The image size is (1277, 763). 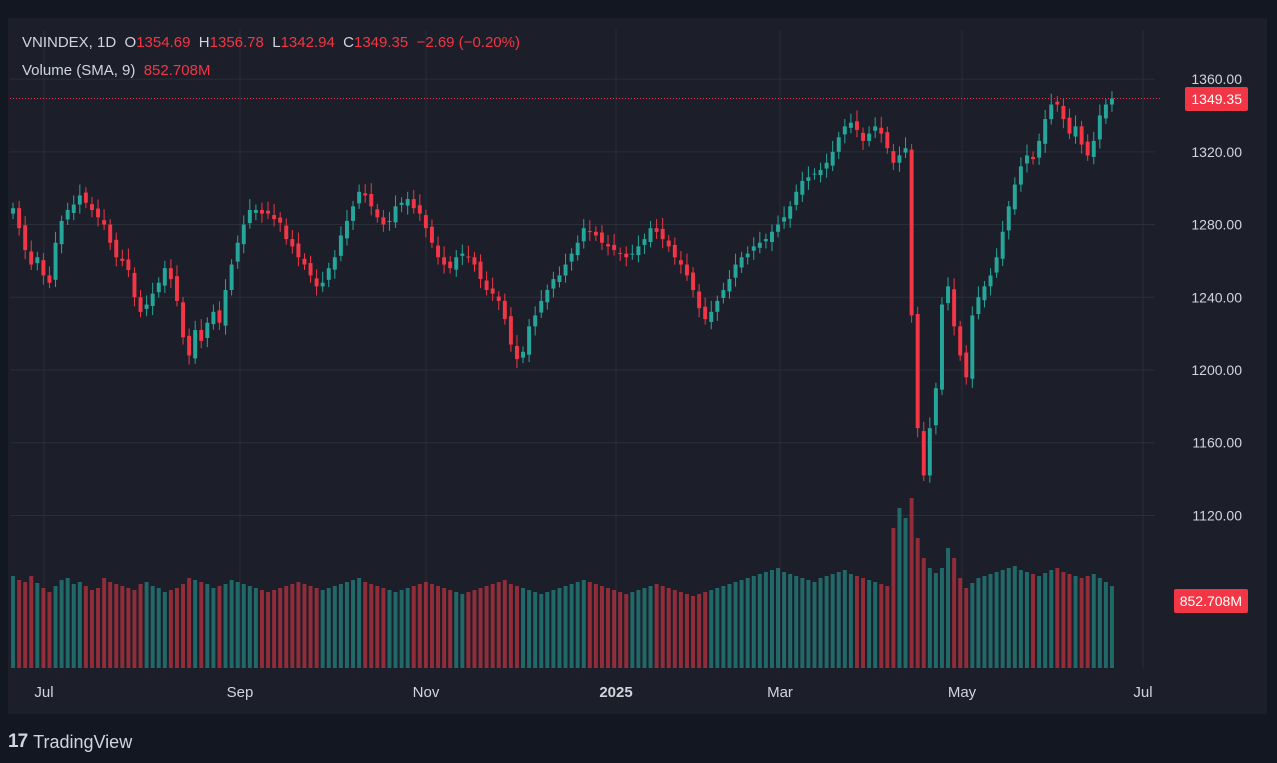 What do you see at coordinates (780, 692) in the screenshot?
I see `x-tick-label: Mar` at bounding box center [780, 692].